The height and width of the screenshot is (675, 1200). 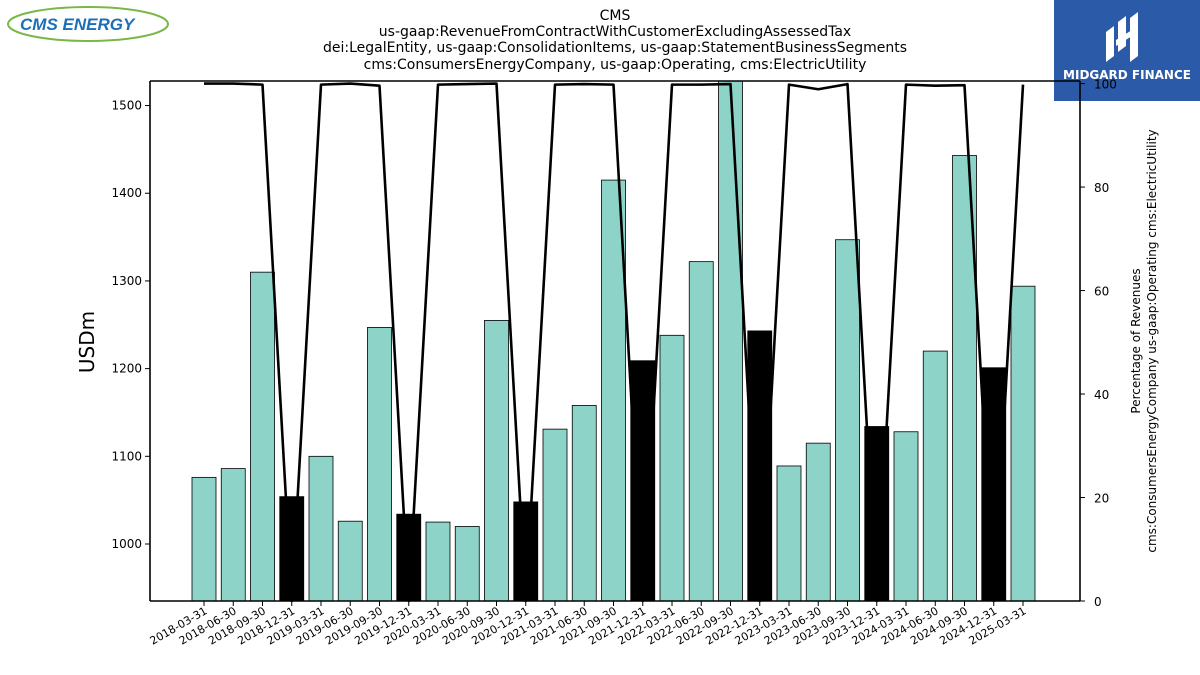 What do you see at coordinates (1105, 85) in the screenshot?
I see `y2-tick-label-100: 100` at bounding box center [1105, 85].